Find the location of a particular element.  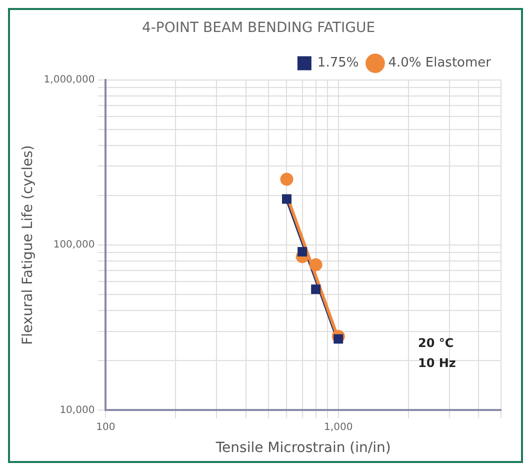

y-axis-title: Flexural Fatigue Life (cycles) is located at coordinates (28, 245).